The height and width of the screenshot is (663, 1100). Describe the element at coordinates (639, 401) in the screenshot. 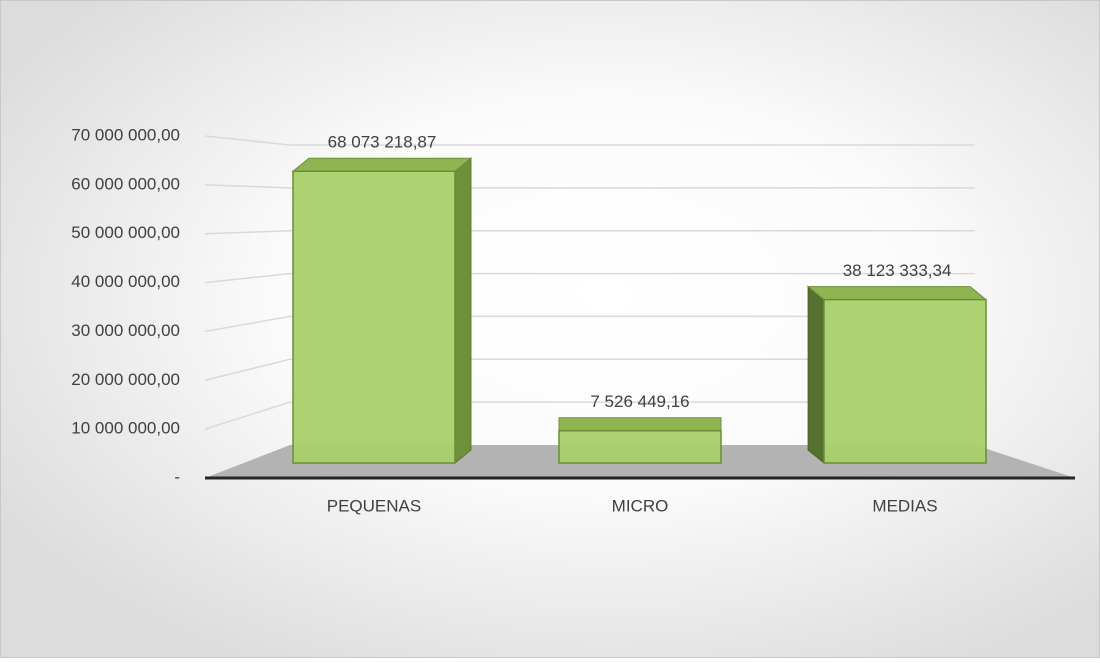

I see `data-label: 7 526 449,16` at that location.